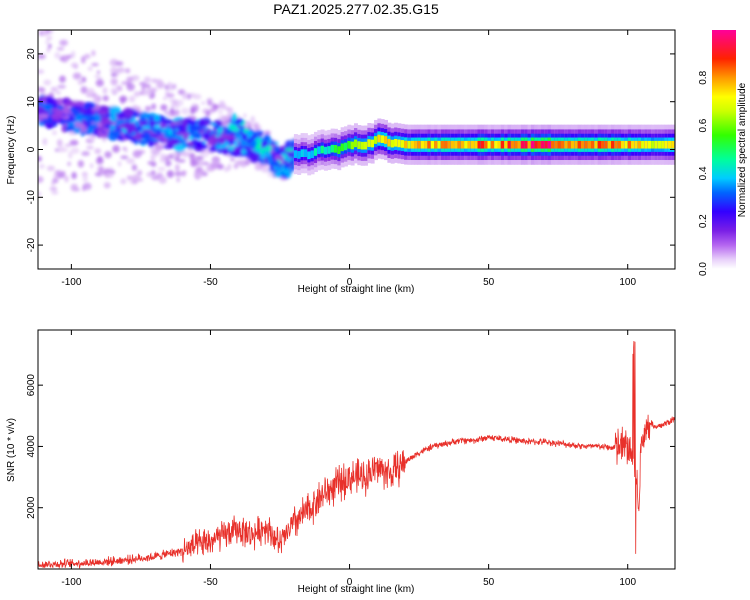 The height and width of the screenshot is (600, 750). Describe the element at coordinates (703, 173) in the screenshot. I see `colorbar-tick-label: 0.4` at that location.